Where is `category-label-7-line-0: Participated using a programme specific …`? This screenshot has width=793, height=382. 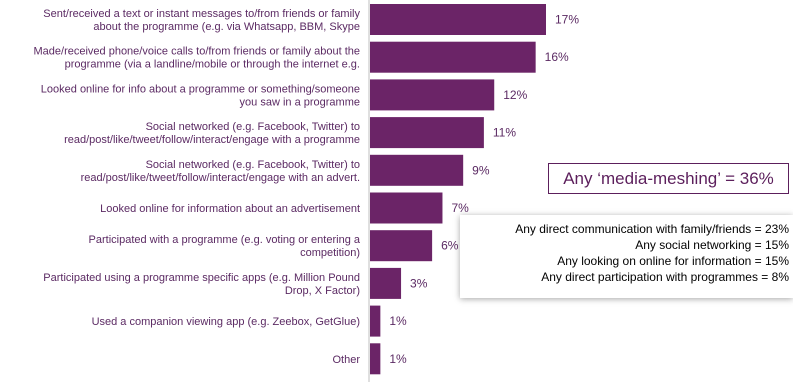
category-label-7-line-0: Participated using a programme specific … is located at coordinates (201, 278).